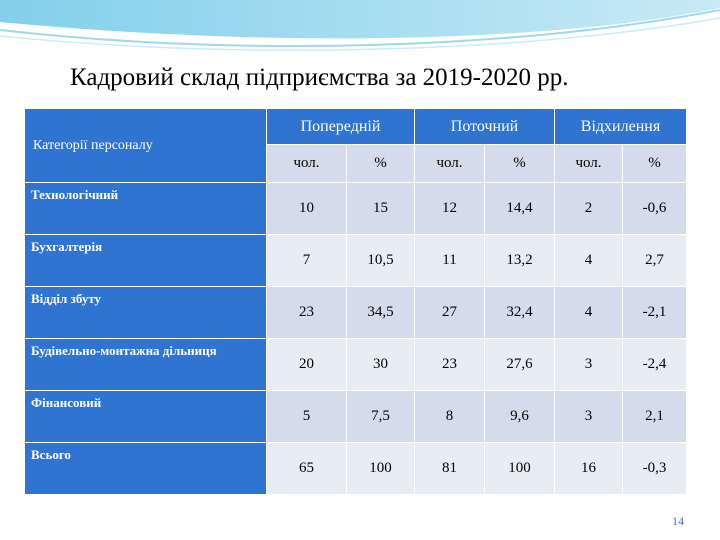 This screenshot has height=540, width=720. I want to click on category: Будівельно-монтажна дільниця, so click(145, 364).